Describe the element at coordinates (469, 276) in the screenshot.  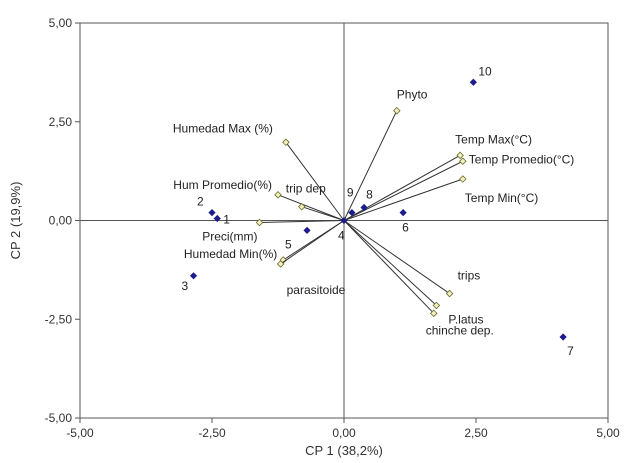
I see `variable-label: trips` at that location.